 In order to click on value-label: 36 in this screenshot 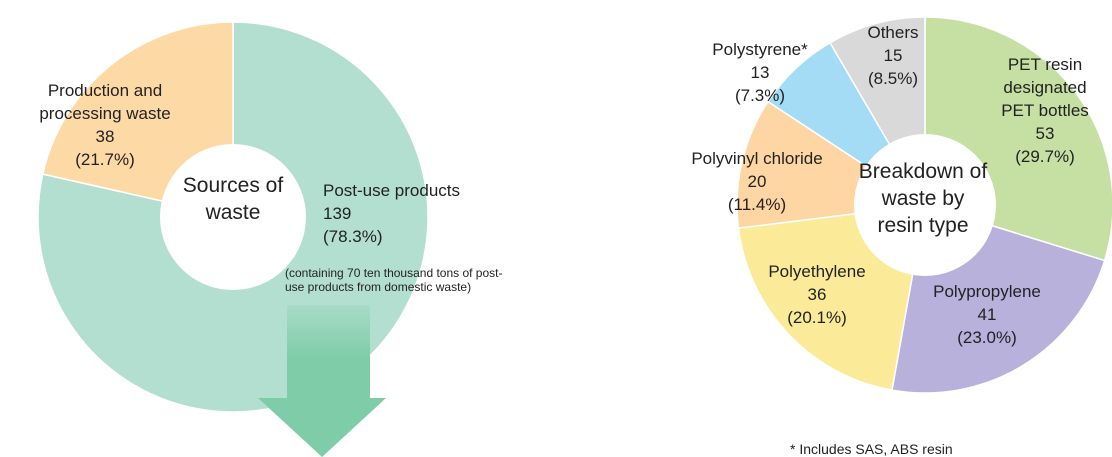, I will do `click(817, 294)`.